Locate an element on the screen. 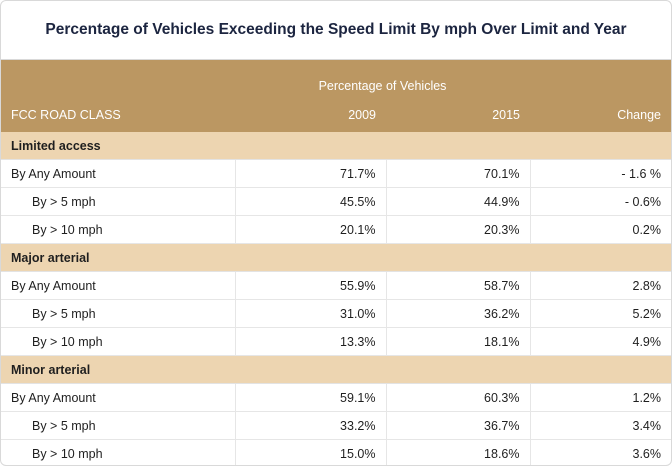  cell-2015: 36.7% is located at coordinates (458, 425).